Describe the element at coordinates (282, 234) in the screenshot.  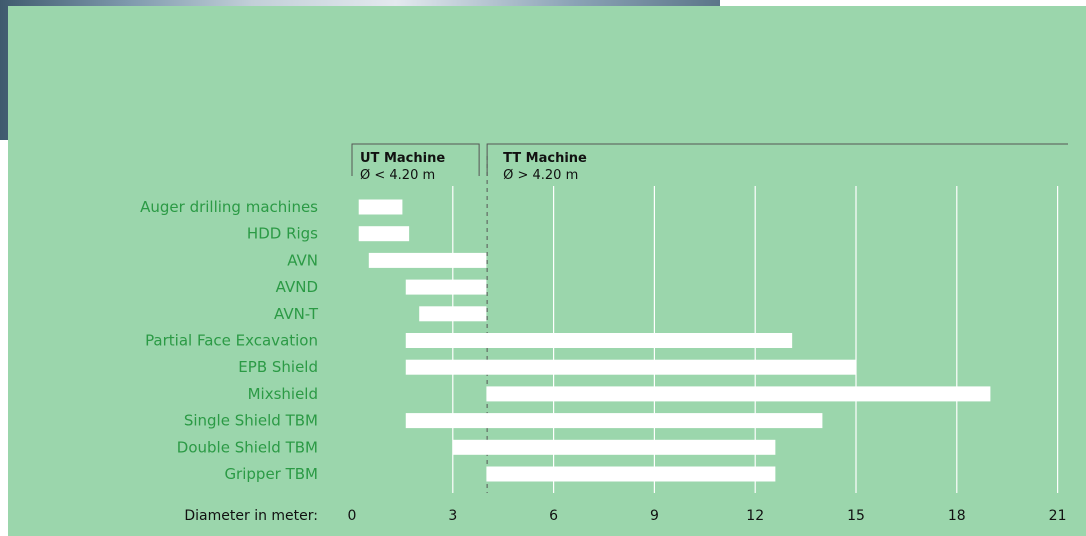
I see `category-label: HDD Rigs` at that location.